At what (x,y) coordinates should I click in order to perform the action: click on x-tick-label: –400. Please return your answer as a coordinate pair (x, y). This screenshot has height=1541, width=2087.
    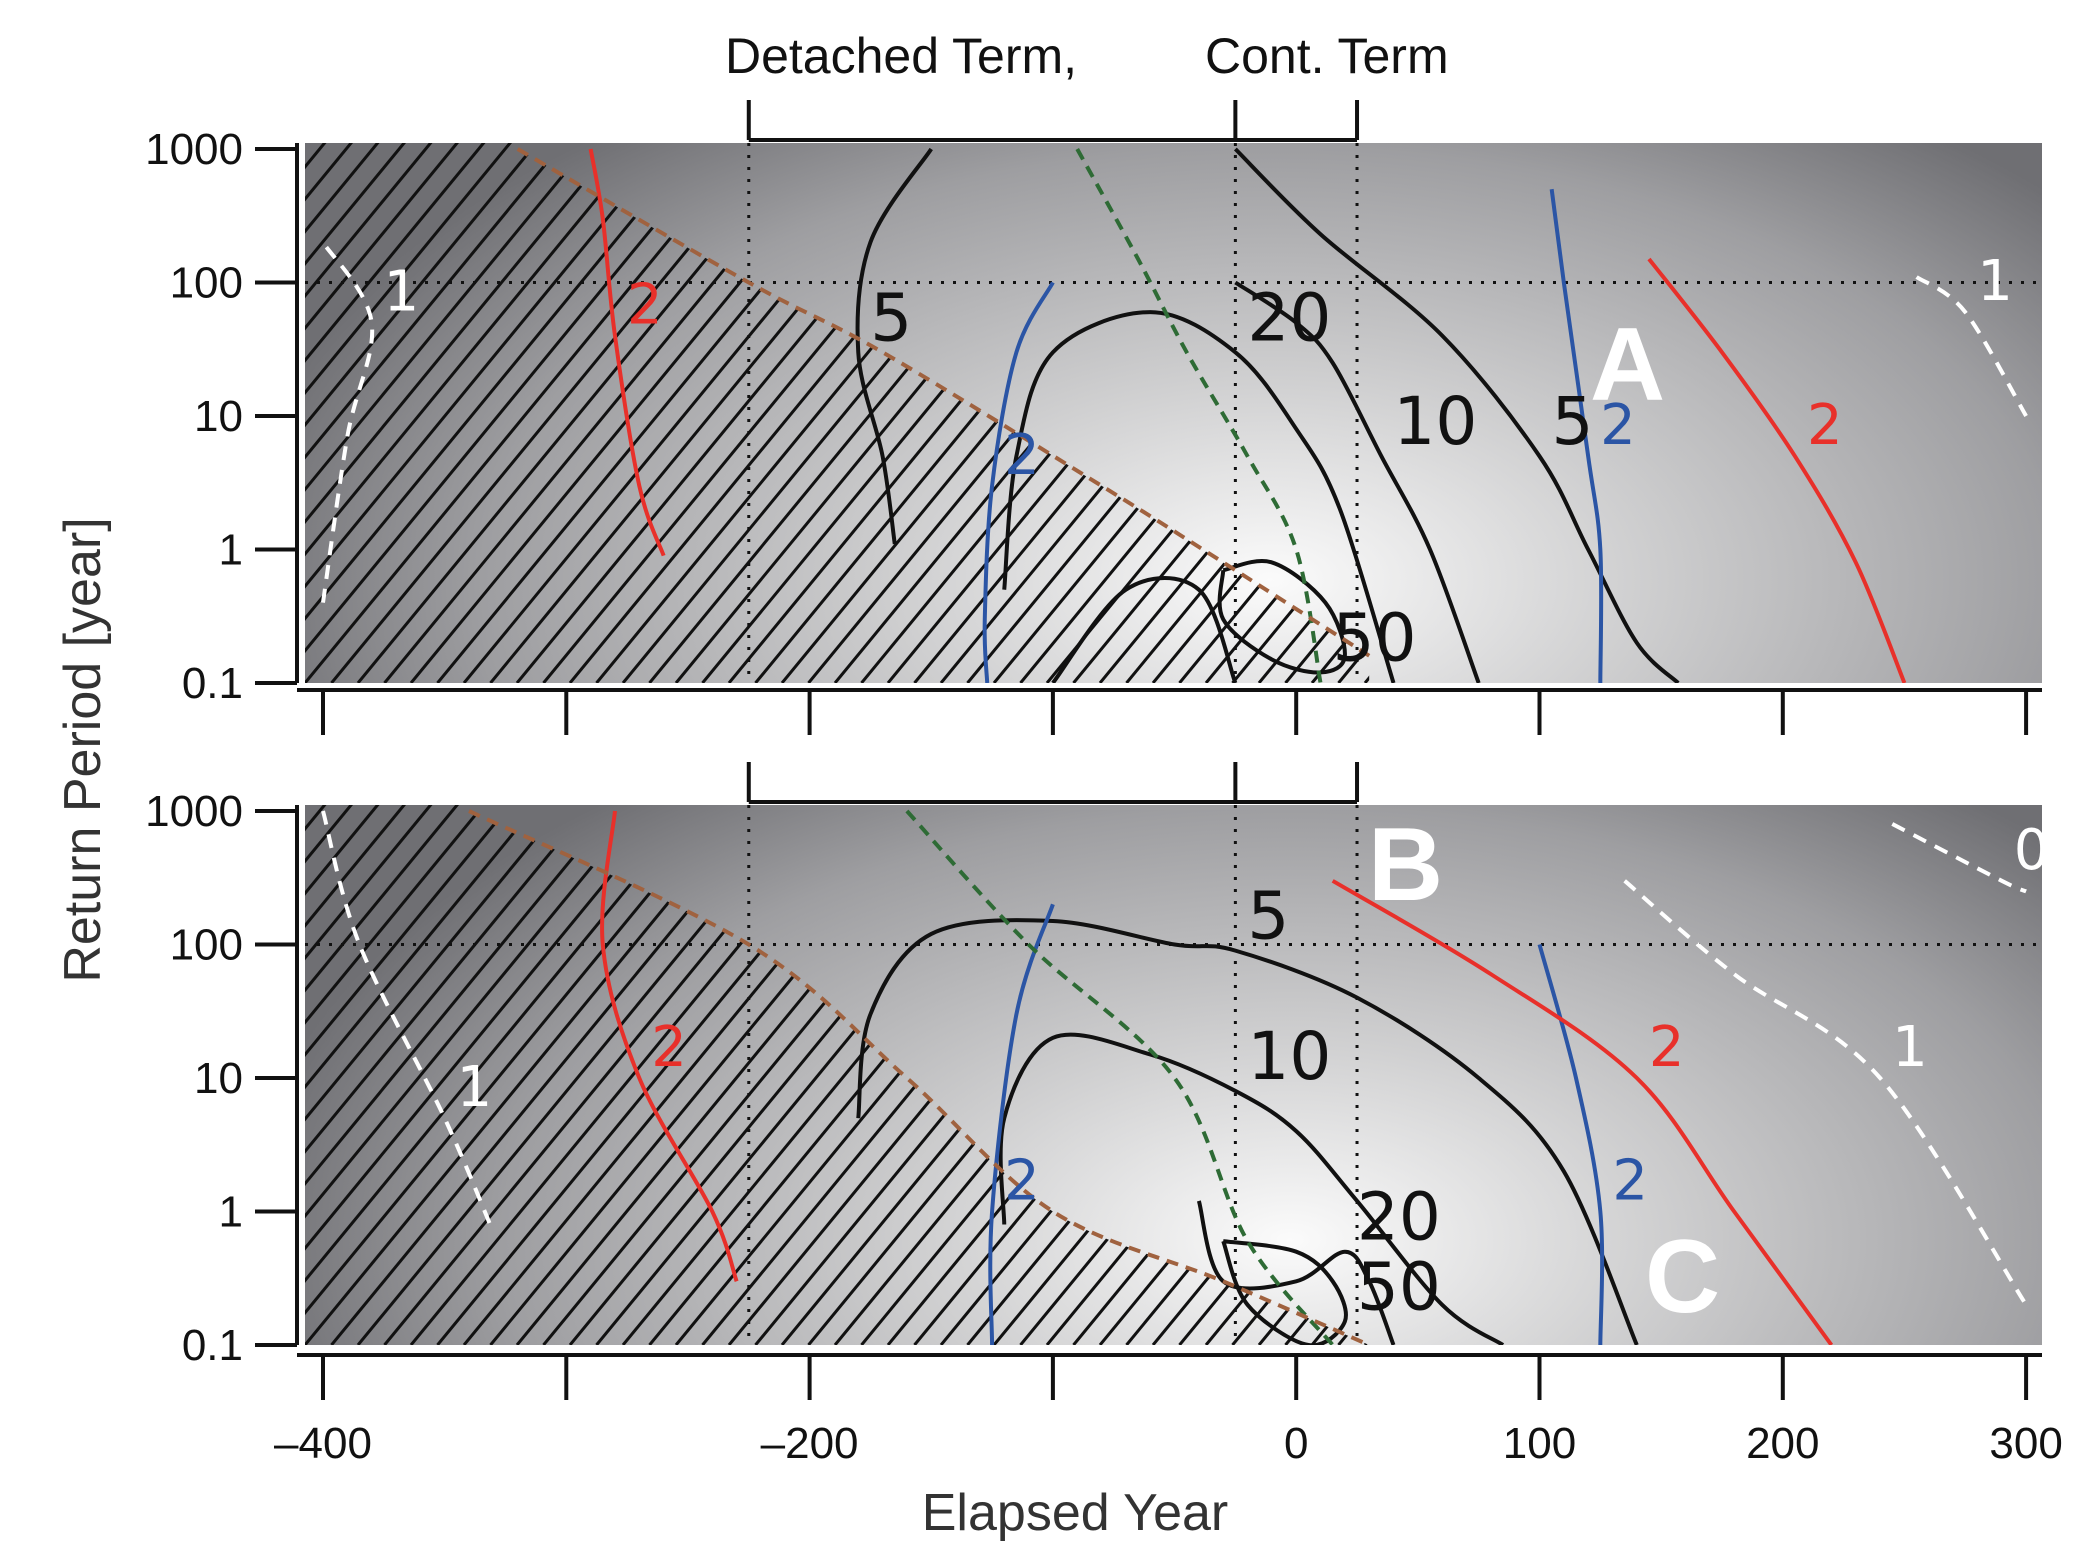
    Looking at the image, I should click on (323, 1443).